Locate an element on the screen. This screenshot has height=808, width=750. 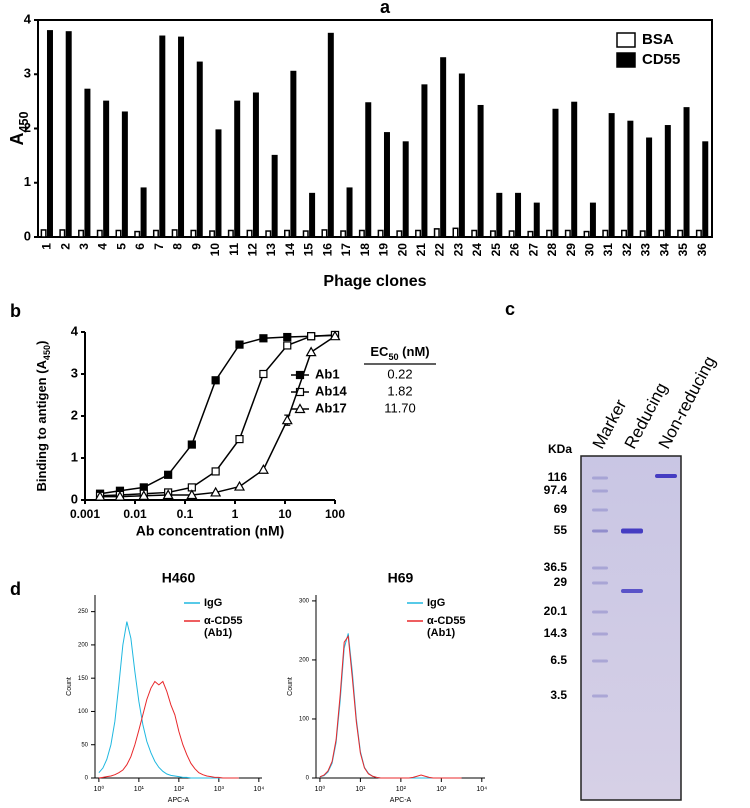
x-tick-label: 30 is located at coordinates (589, 250).